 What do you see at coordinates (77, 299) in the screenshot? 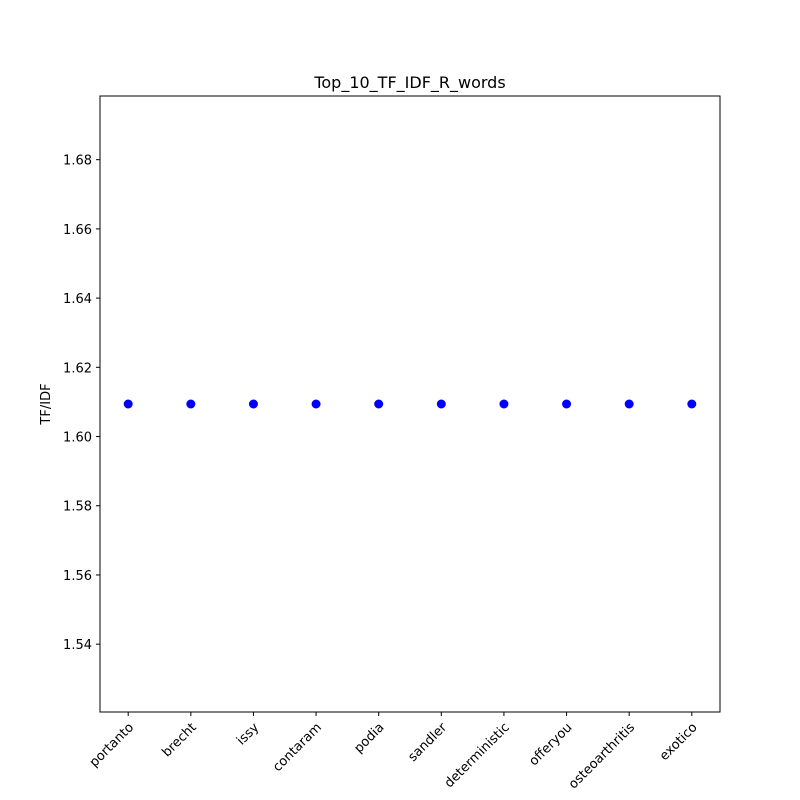
I see `y-tick-label: 1.64` at bounding box center [77, 299].